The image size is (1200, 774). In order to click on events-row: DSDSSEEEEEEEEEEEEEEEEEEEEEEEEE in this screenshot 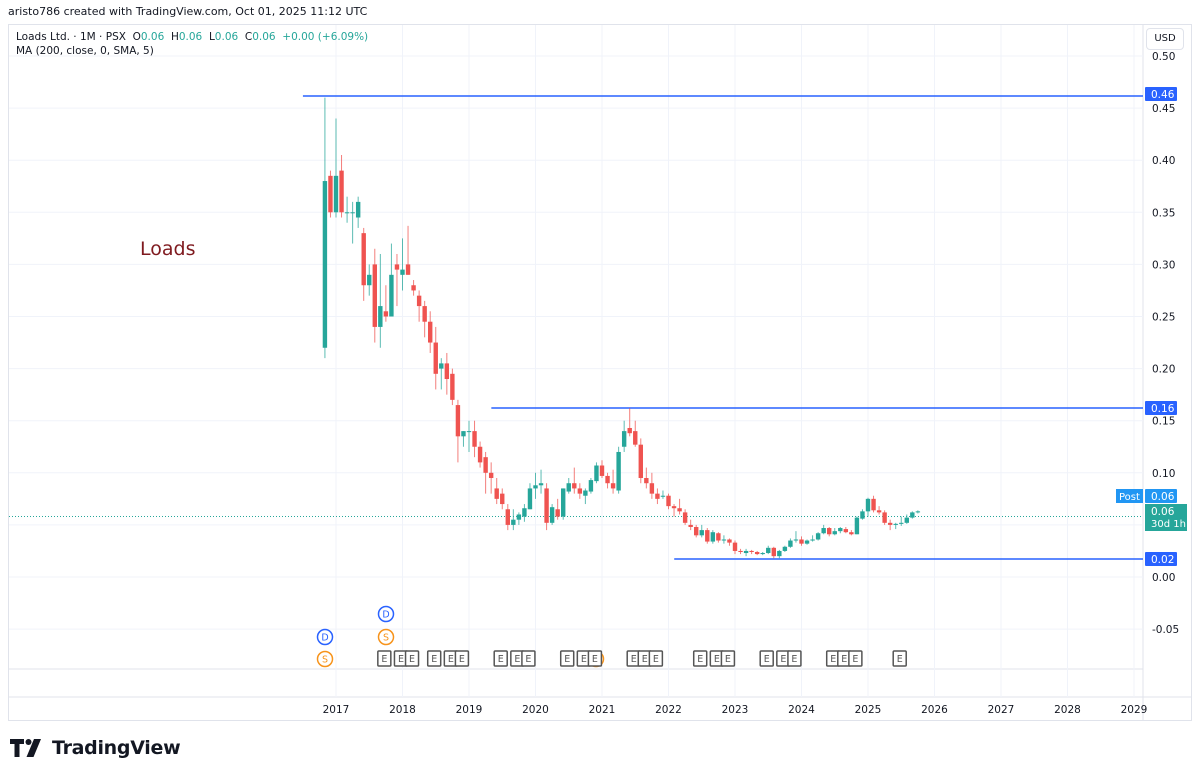, I will do `click(611, 636)`.